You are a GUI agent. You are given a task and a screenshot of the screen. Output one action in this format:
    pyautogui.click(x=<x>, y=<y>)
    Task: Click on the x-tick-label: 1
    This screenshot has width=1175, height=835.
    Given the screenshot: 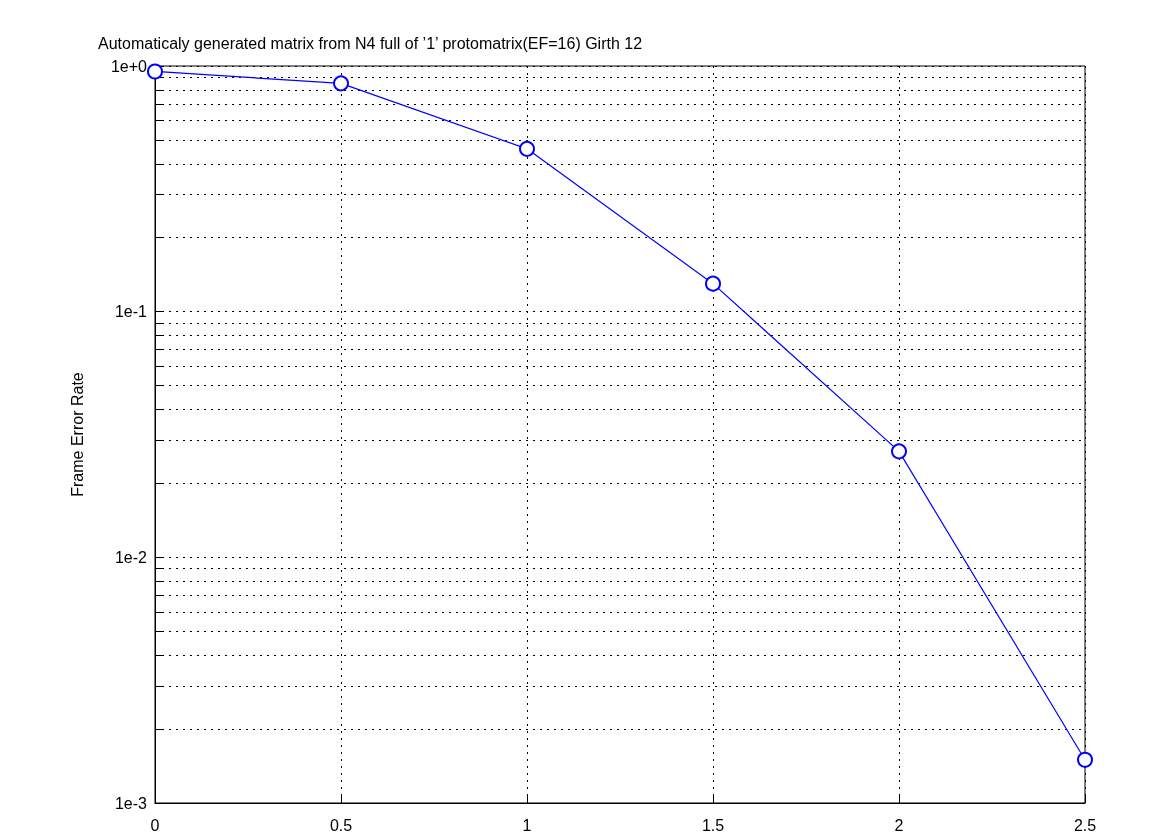 What is the action you would take?
    pyautogui.click(x=527, y=825)
    